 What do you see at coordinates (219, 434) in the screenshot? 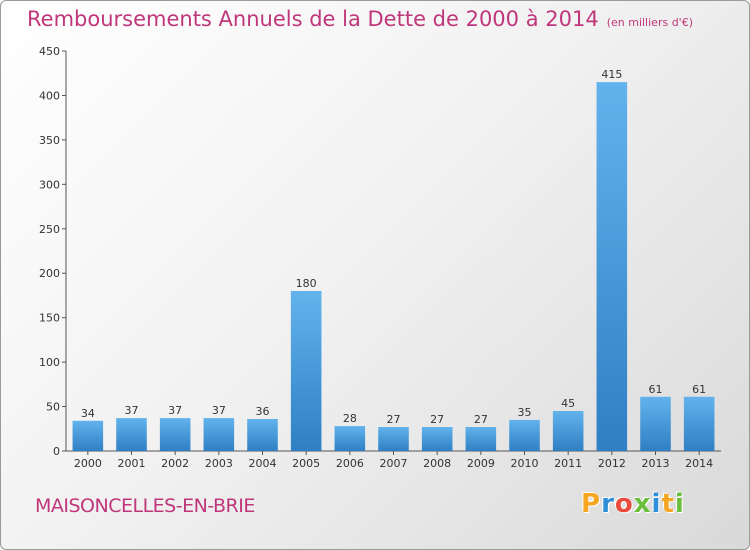
I see `bar-2003` at bounding box center [219, 434].